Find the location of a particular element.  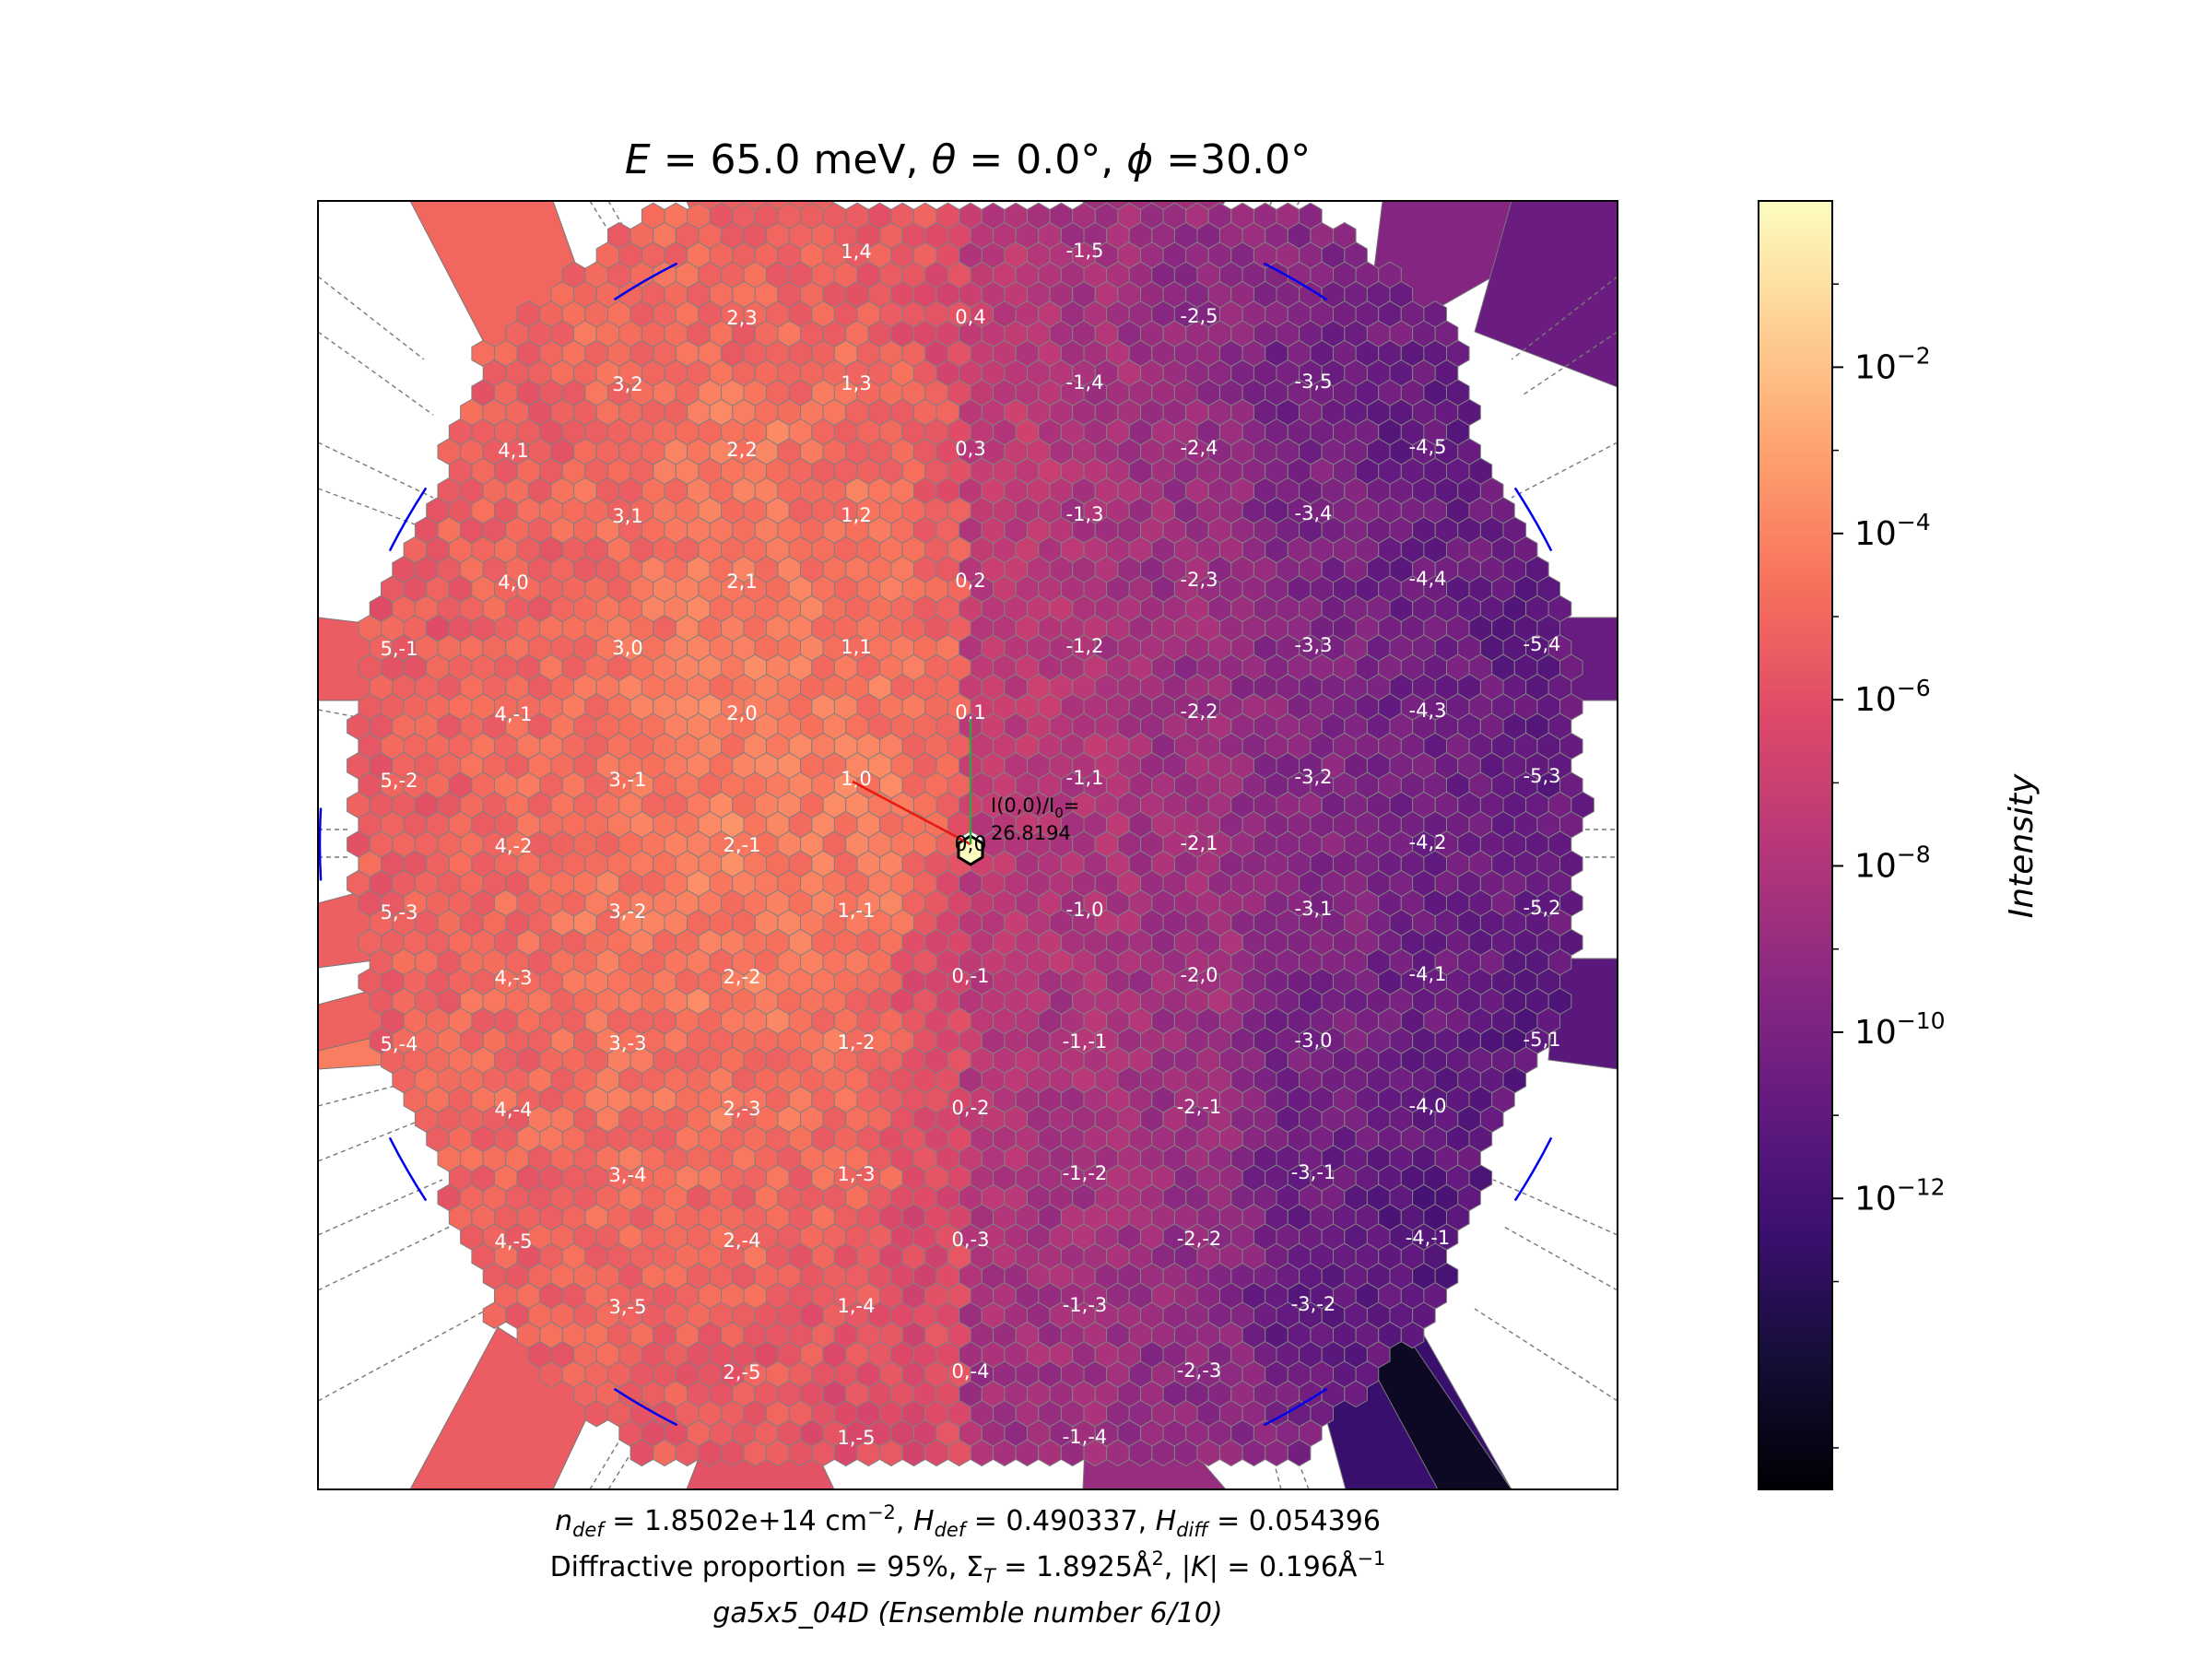

lattice-label--3,2: -3,2 is located at coordinates (1314, 777).